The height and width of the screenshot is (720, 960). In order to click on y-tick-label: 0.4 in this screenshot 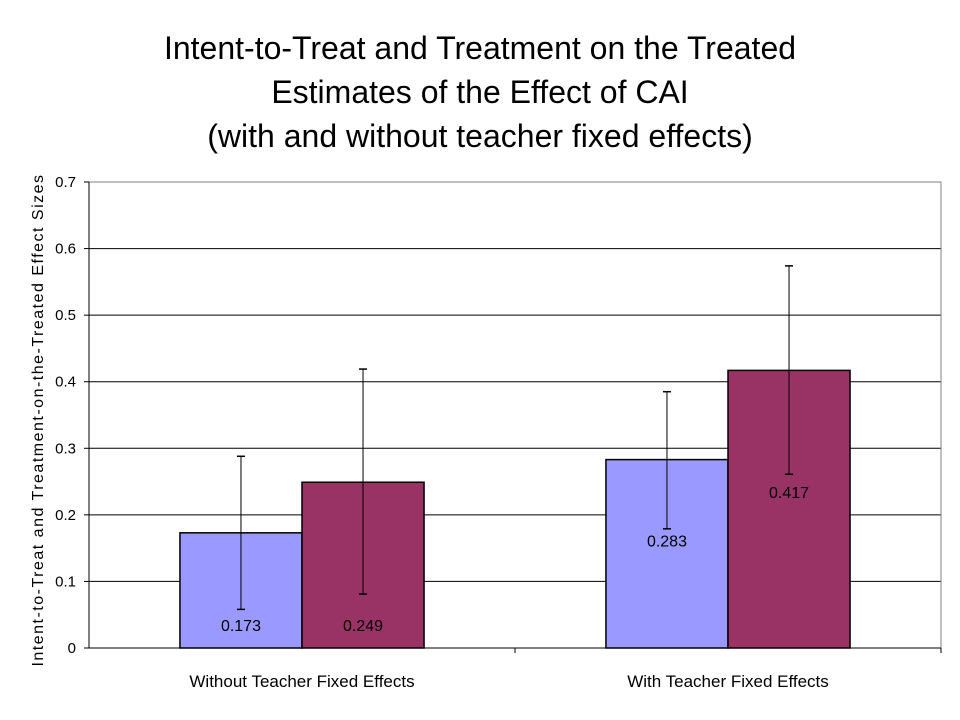, I will do `click(65, 382)`.